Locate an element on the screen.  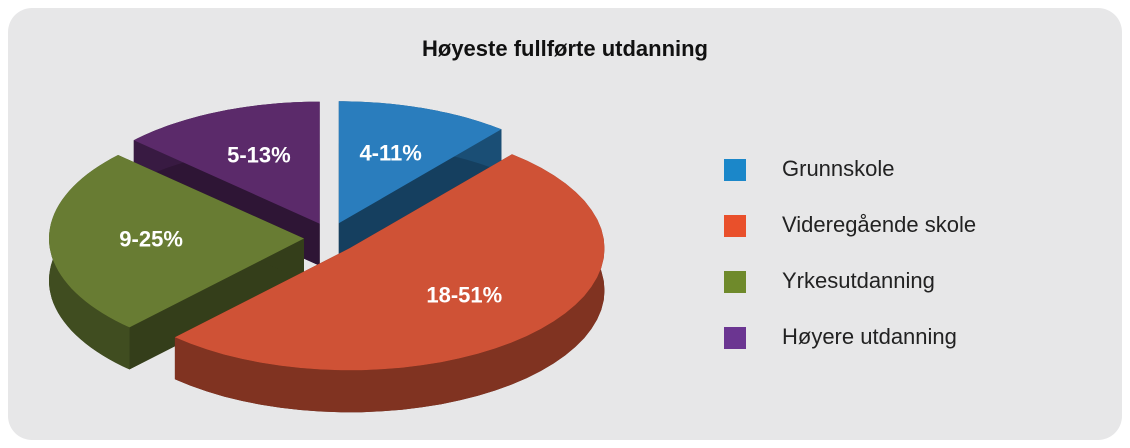
data-label: 5-13% is located at coordinates (259, 154).